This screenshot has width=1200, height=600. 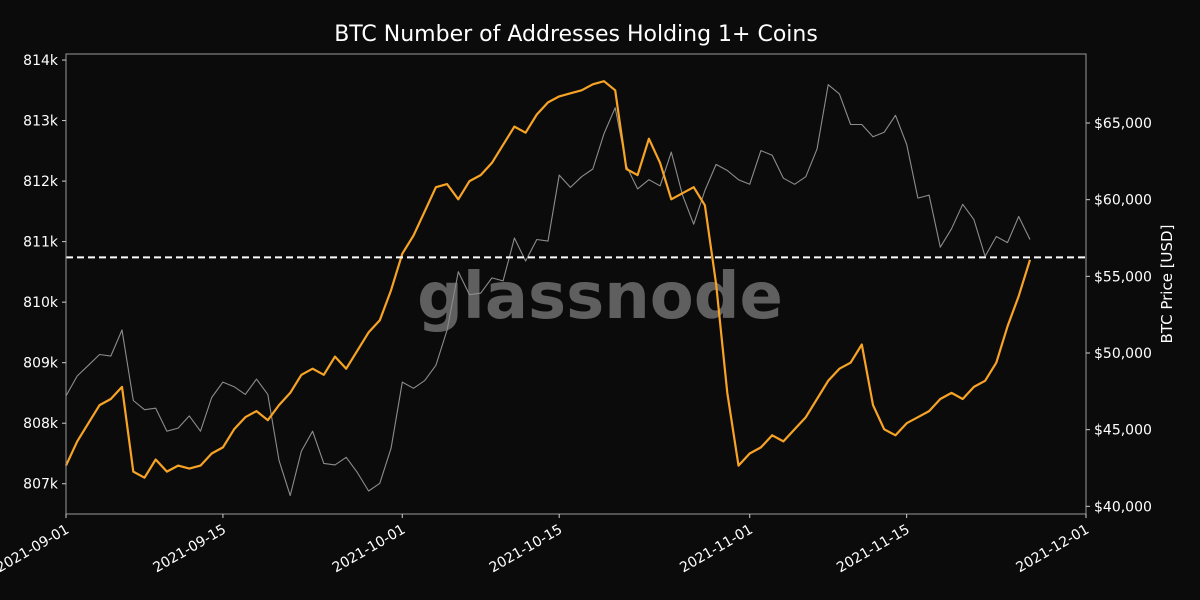 I want to click on watermark-logo: glassnode, so click(x=600, y=297).